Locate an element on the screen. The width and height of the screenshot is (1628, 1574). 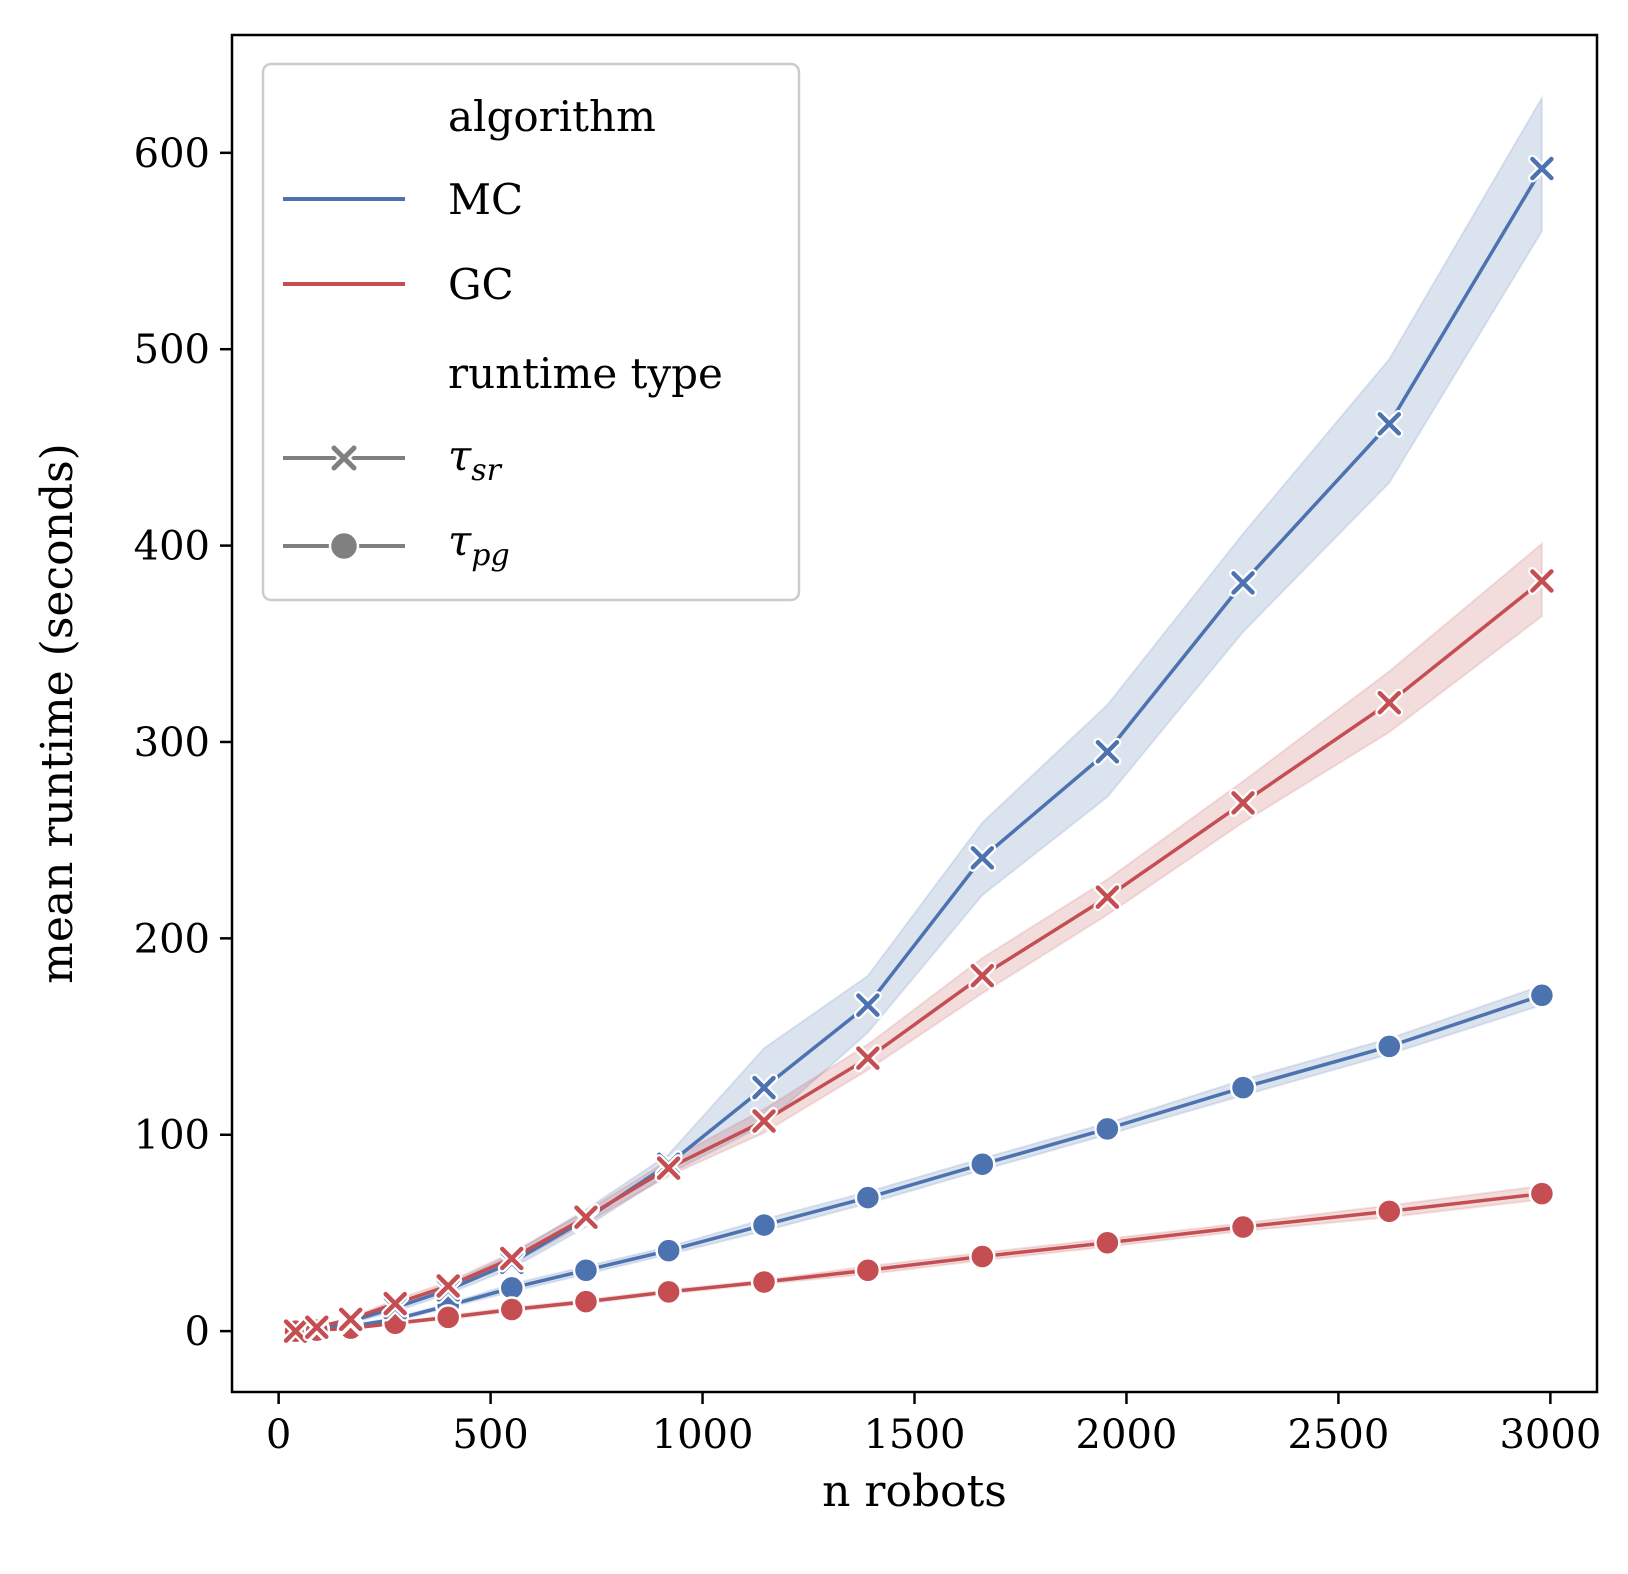
legend-gc-label: GC is located at coordinates (481, 284).